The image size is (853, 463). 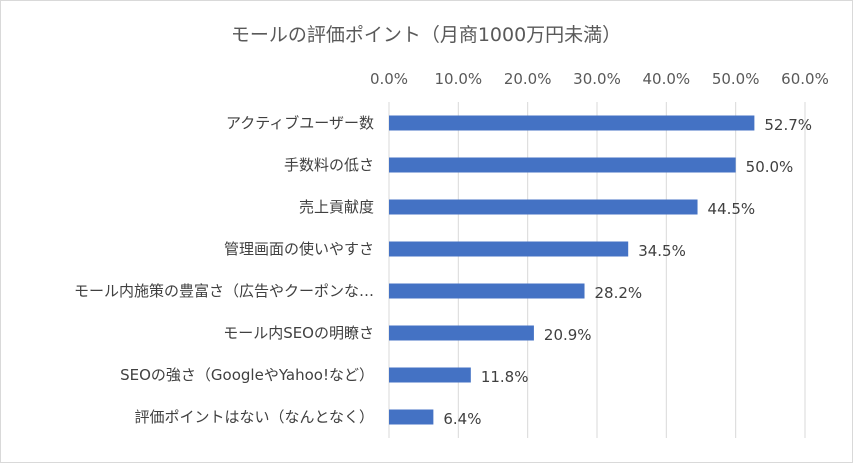 What do you see at coordinates (732, 209) in the screenshot?
I see `data-label: 44.5%` at bounding box center [732, 209].